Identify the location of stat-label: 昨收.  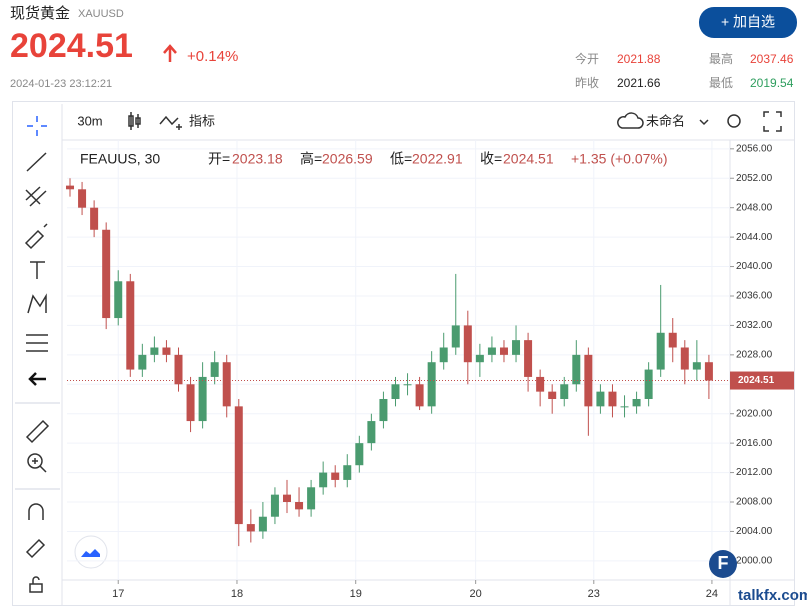
(587, 83).